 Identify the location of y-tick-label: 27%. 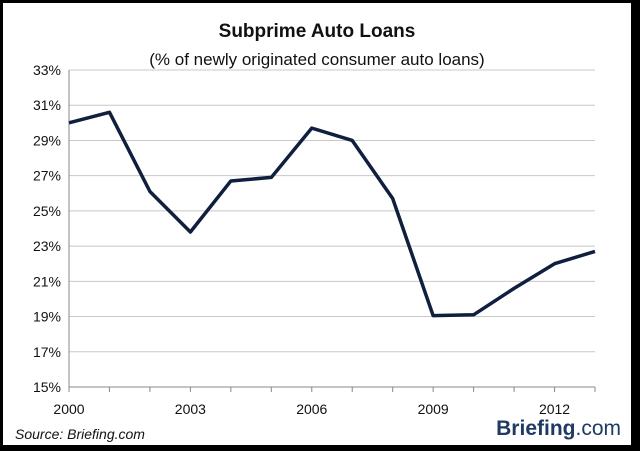
(47, 176).